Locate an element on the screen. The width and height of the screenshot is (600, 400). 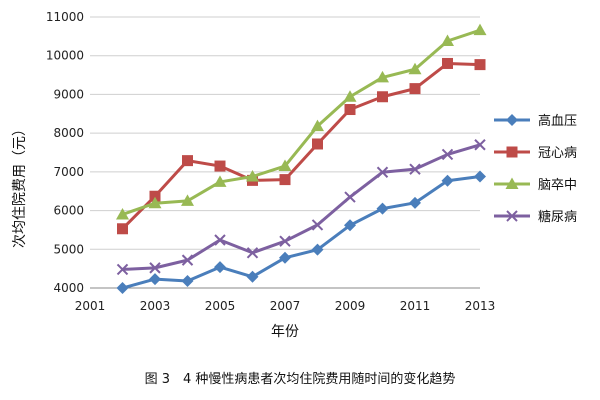
y-tick-label: 11000 is located at coordinates (65, 17).